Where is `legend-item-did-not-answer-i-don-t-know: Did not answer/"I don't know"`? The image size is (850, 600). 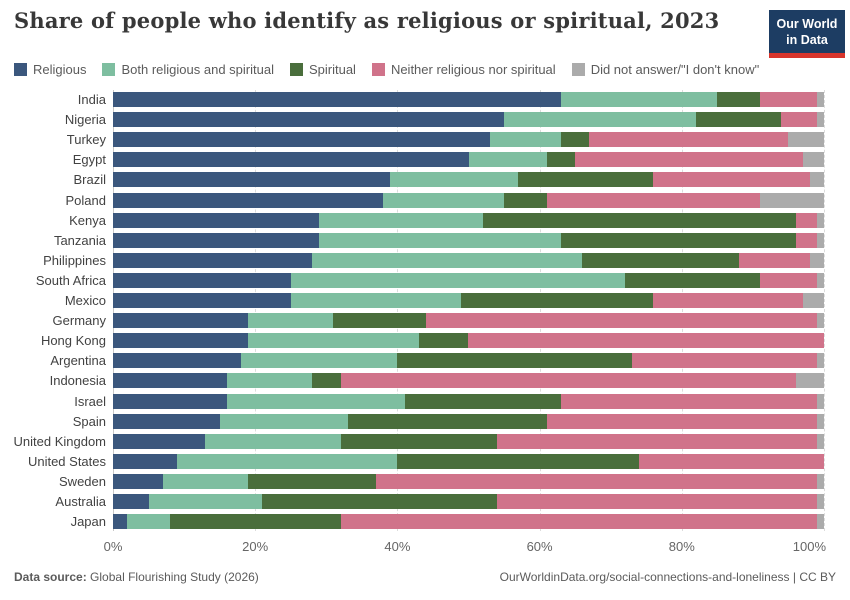
legend-item-did-not-answer-i-don-t-know: Did not answer/"I don't know" is located at coordinates (665, 69).